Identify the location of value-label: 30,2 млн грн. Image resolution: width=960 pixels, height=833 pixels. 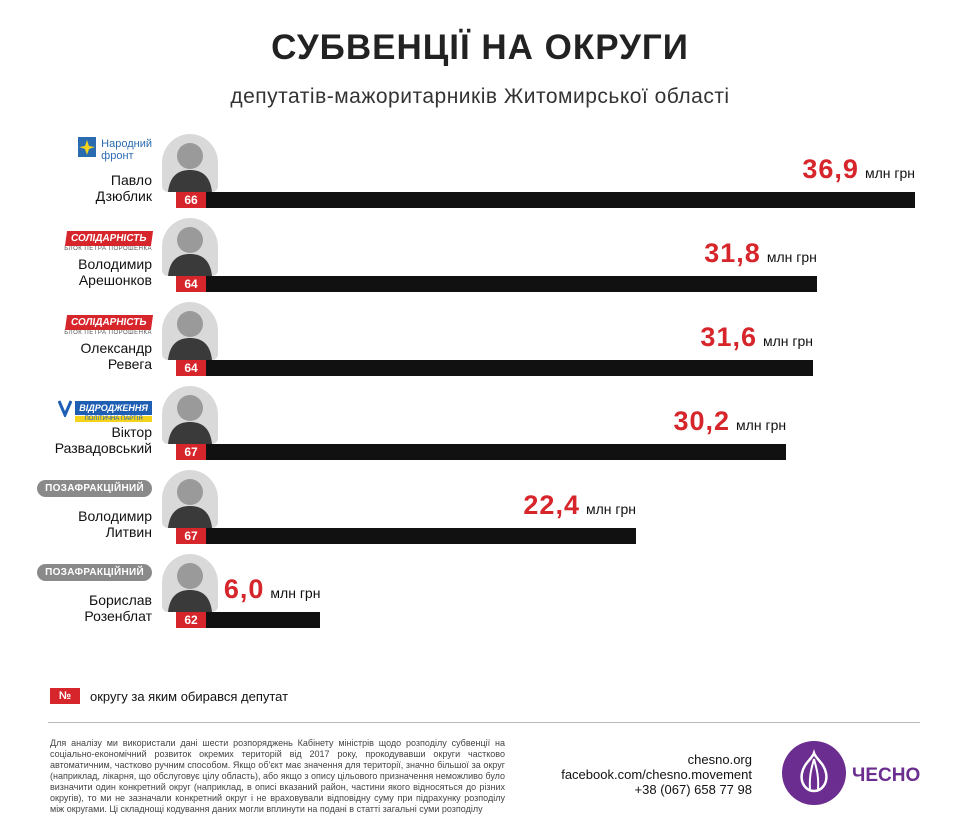
(729, 421).